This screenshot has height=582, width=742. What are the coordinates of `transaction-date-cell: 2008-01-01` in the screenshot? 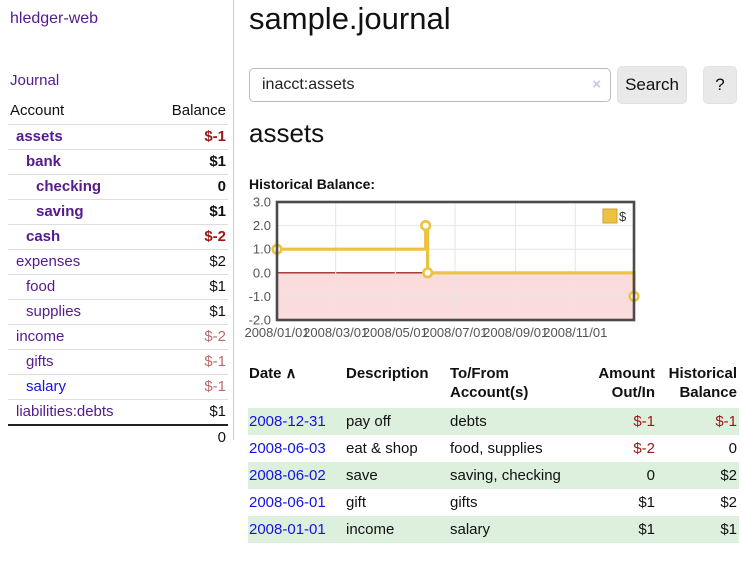 It's located at (296, 529).